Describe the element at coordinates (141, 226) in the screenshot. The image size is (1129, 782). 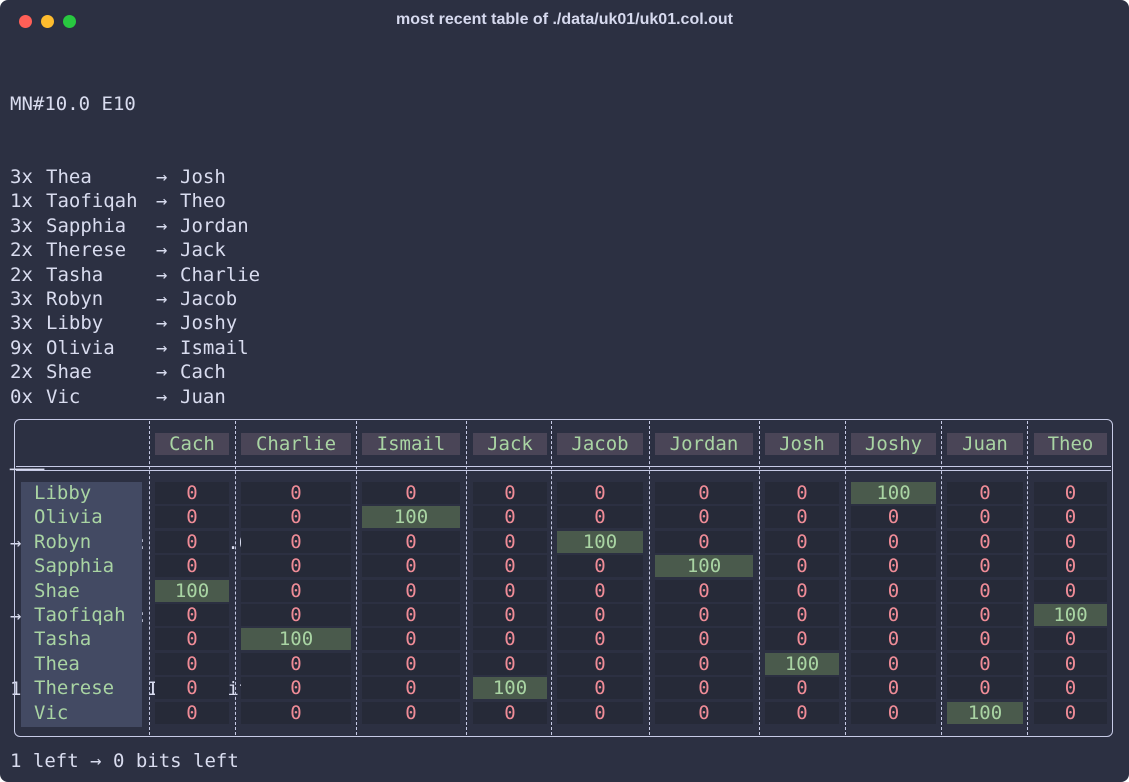
I see `pairing-line: 3x Sapphia → Jordan` at that location.